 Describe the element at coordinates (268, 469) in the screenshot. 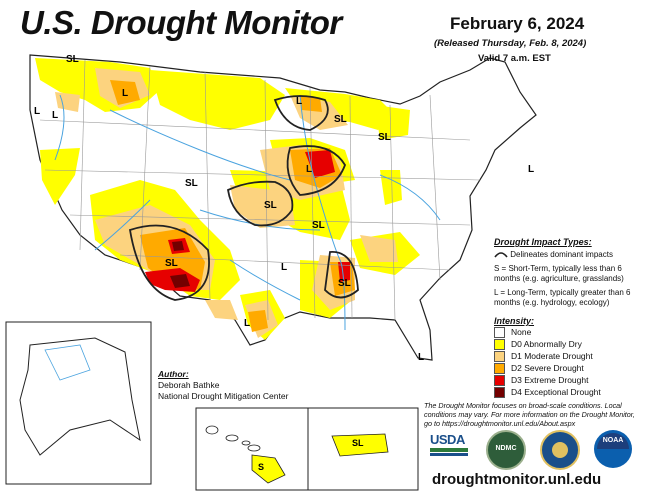

I see `hawaii-big-island` at that location.